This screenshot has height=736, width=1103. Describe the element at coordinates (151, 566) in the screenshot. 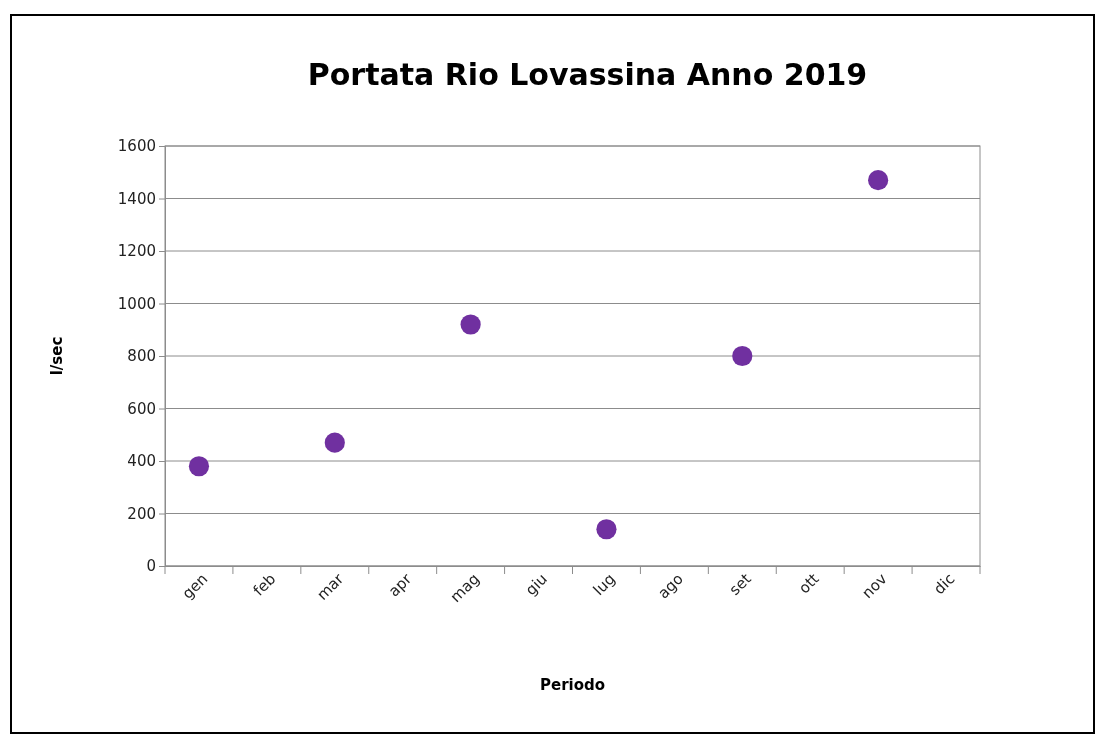

I see `y-tick-label: 0` at that location.